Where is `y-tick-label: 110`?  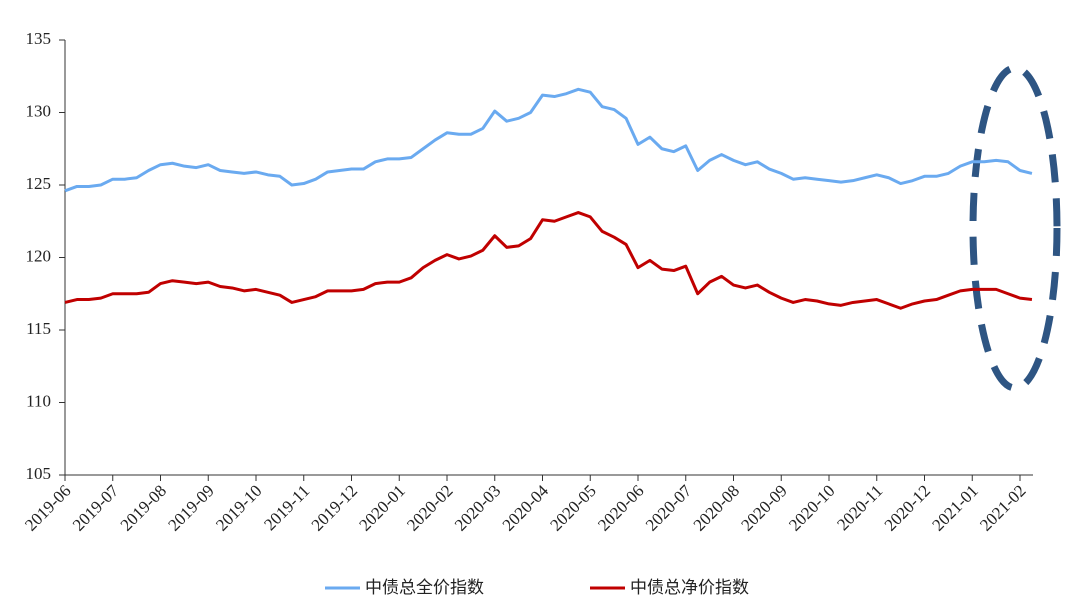 y-tick-label: 110 is located at coordinates (38, 400).